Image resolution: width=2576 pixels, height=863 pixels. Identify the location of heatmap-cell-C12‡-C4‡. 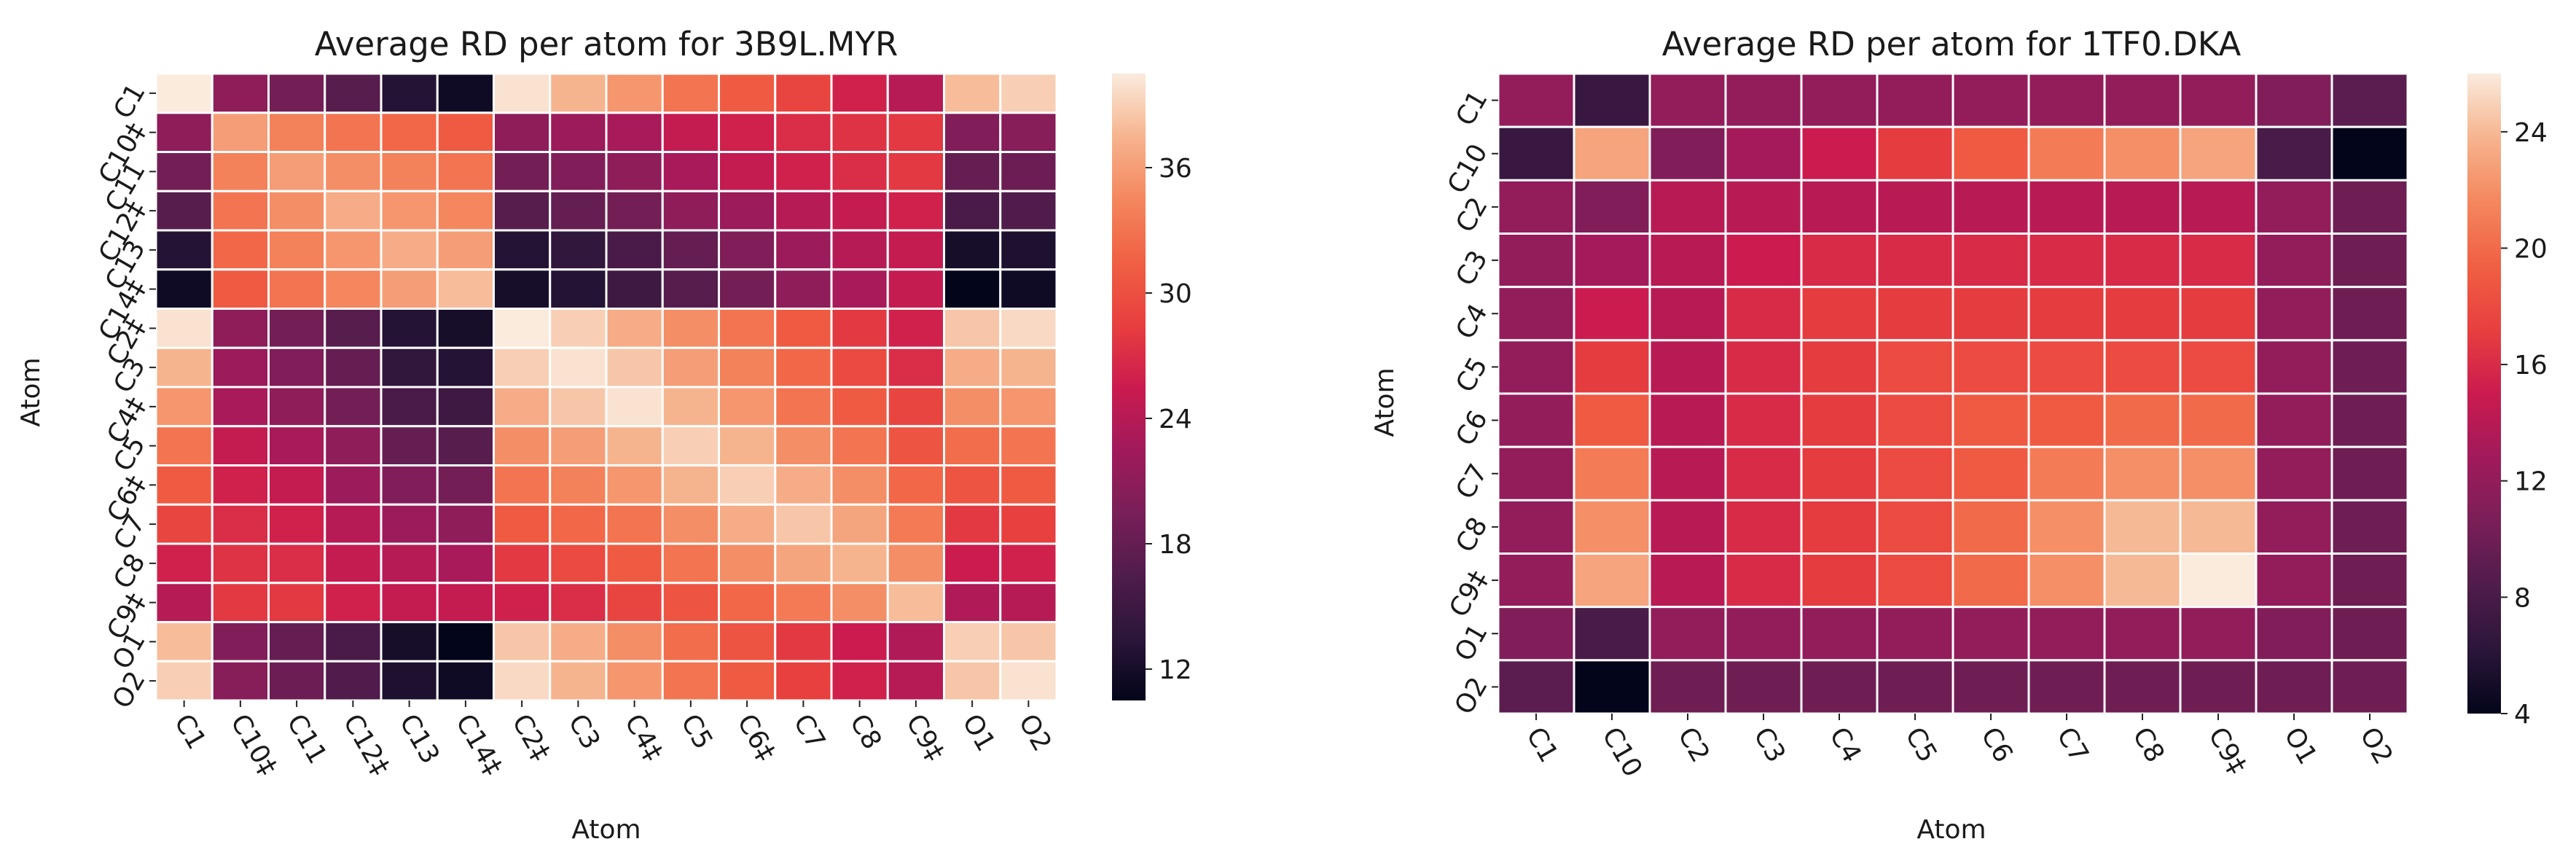
(634, 211).